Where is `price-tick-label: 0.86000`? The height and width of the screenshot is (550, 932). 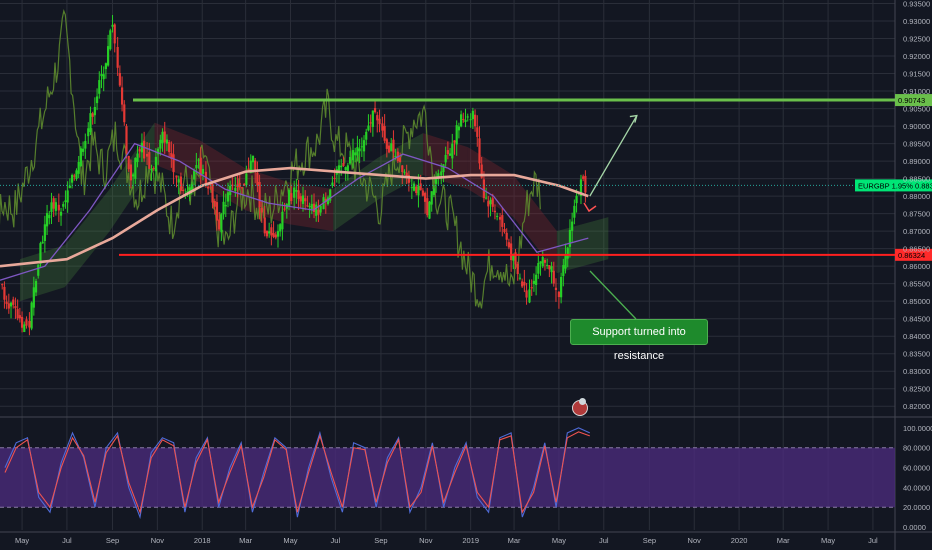
price-tick-label: 0.86000 is located at coordinates (916, 266).